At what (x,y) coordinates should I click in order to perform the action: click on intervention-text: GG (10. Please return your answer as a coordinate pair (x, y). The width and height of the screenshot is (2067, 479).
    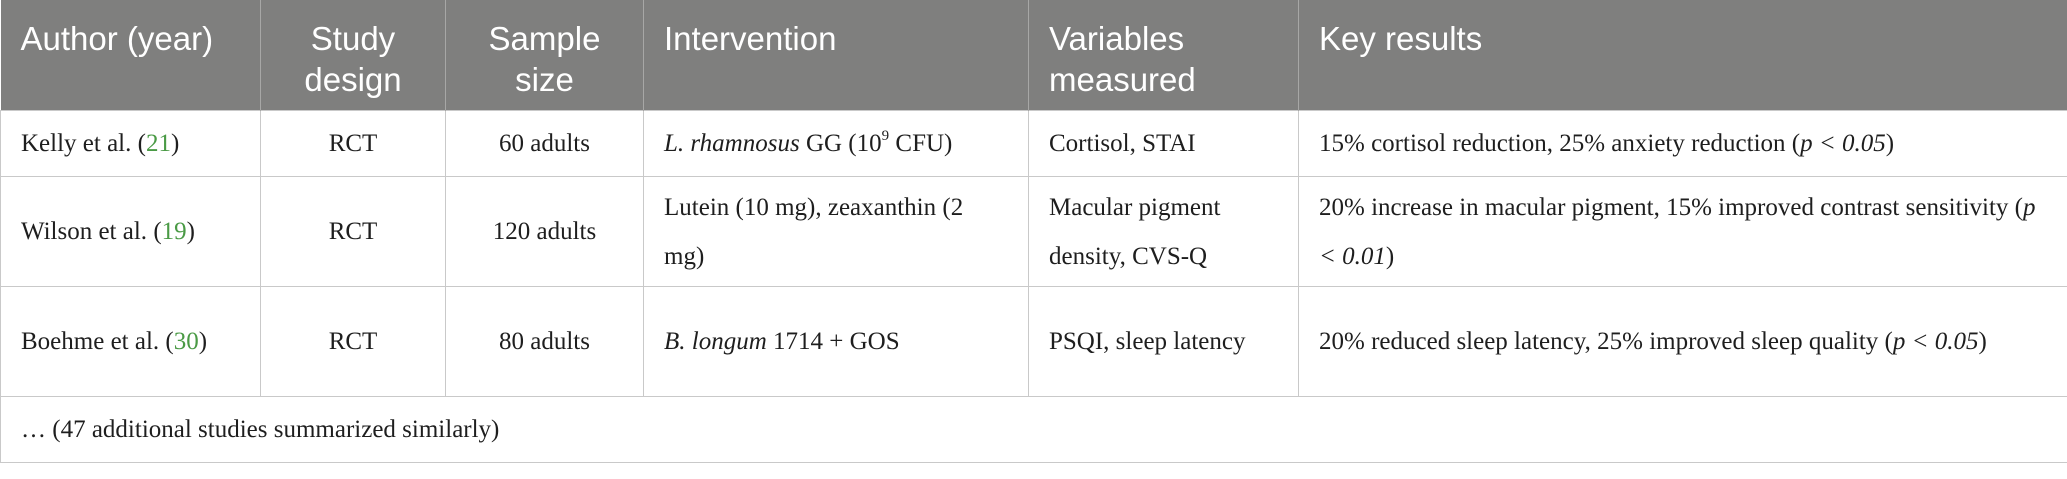
    Looking at the image, I should click on (840, 143).